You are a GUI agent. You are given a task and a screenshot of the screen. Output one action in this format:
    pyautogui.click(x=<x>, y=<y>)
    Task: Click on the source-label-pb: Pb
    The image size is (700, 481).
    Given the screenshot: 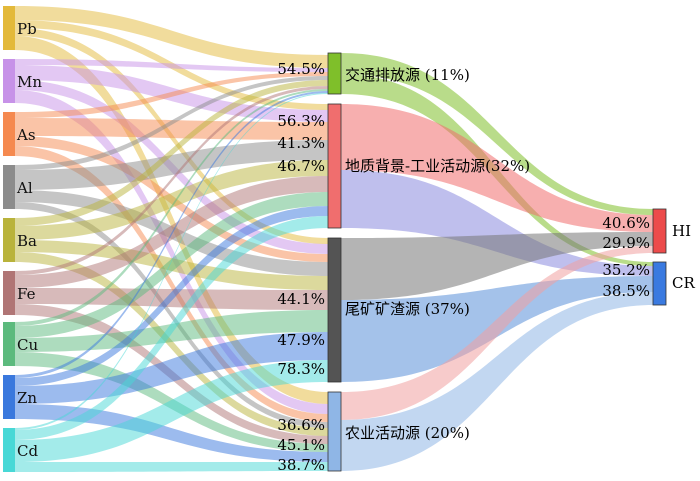 What is the action you would take?
    pyautogui.click(x=27, y=29)
    